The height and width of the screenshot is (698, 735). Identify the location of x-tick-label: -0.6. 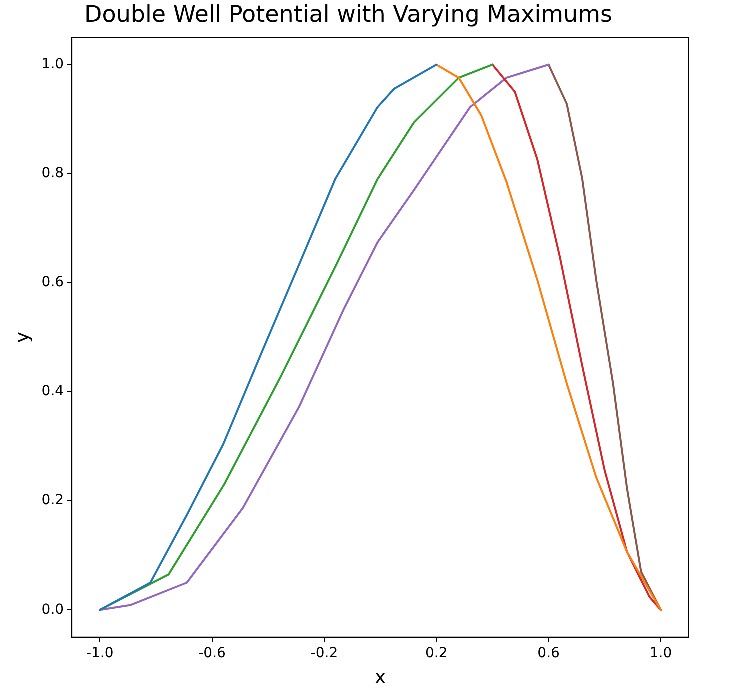
(212, 653).